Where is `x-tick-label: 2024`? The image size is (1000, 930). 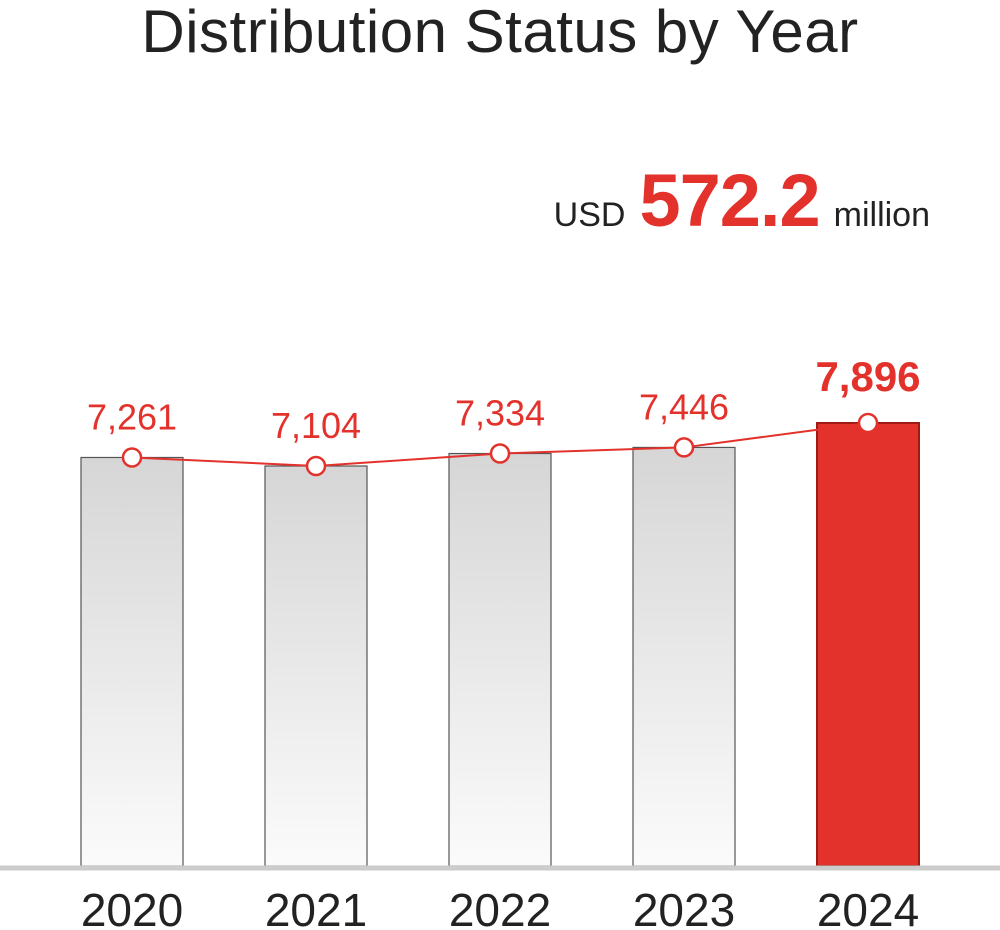
x-tick-label: 2024 is located at coordinates (868, 907).